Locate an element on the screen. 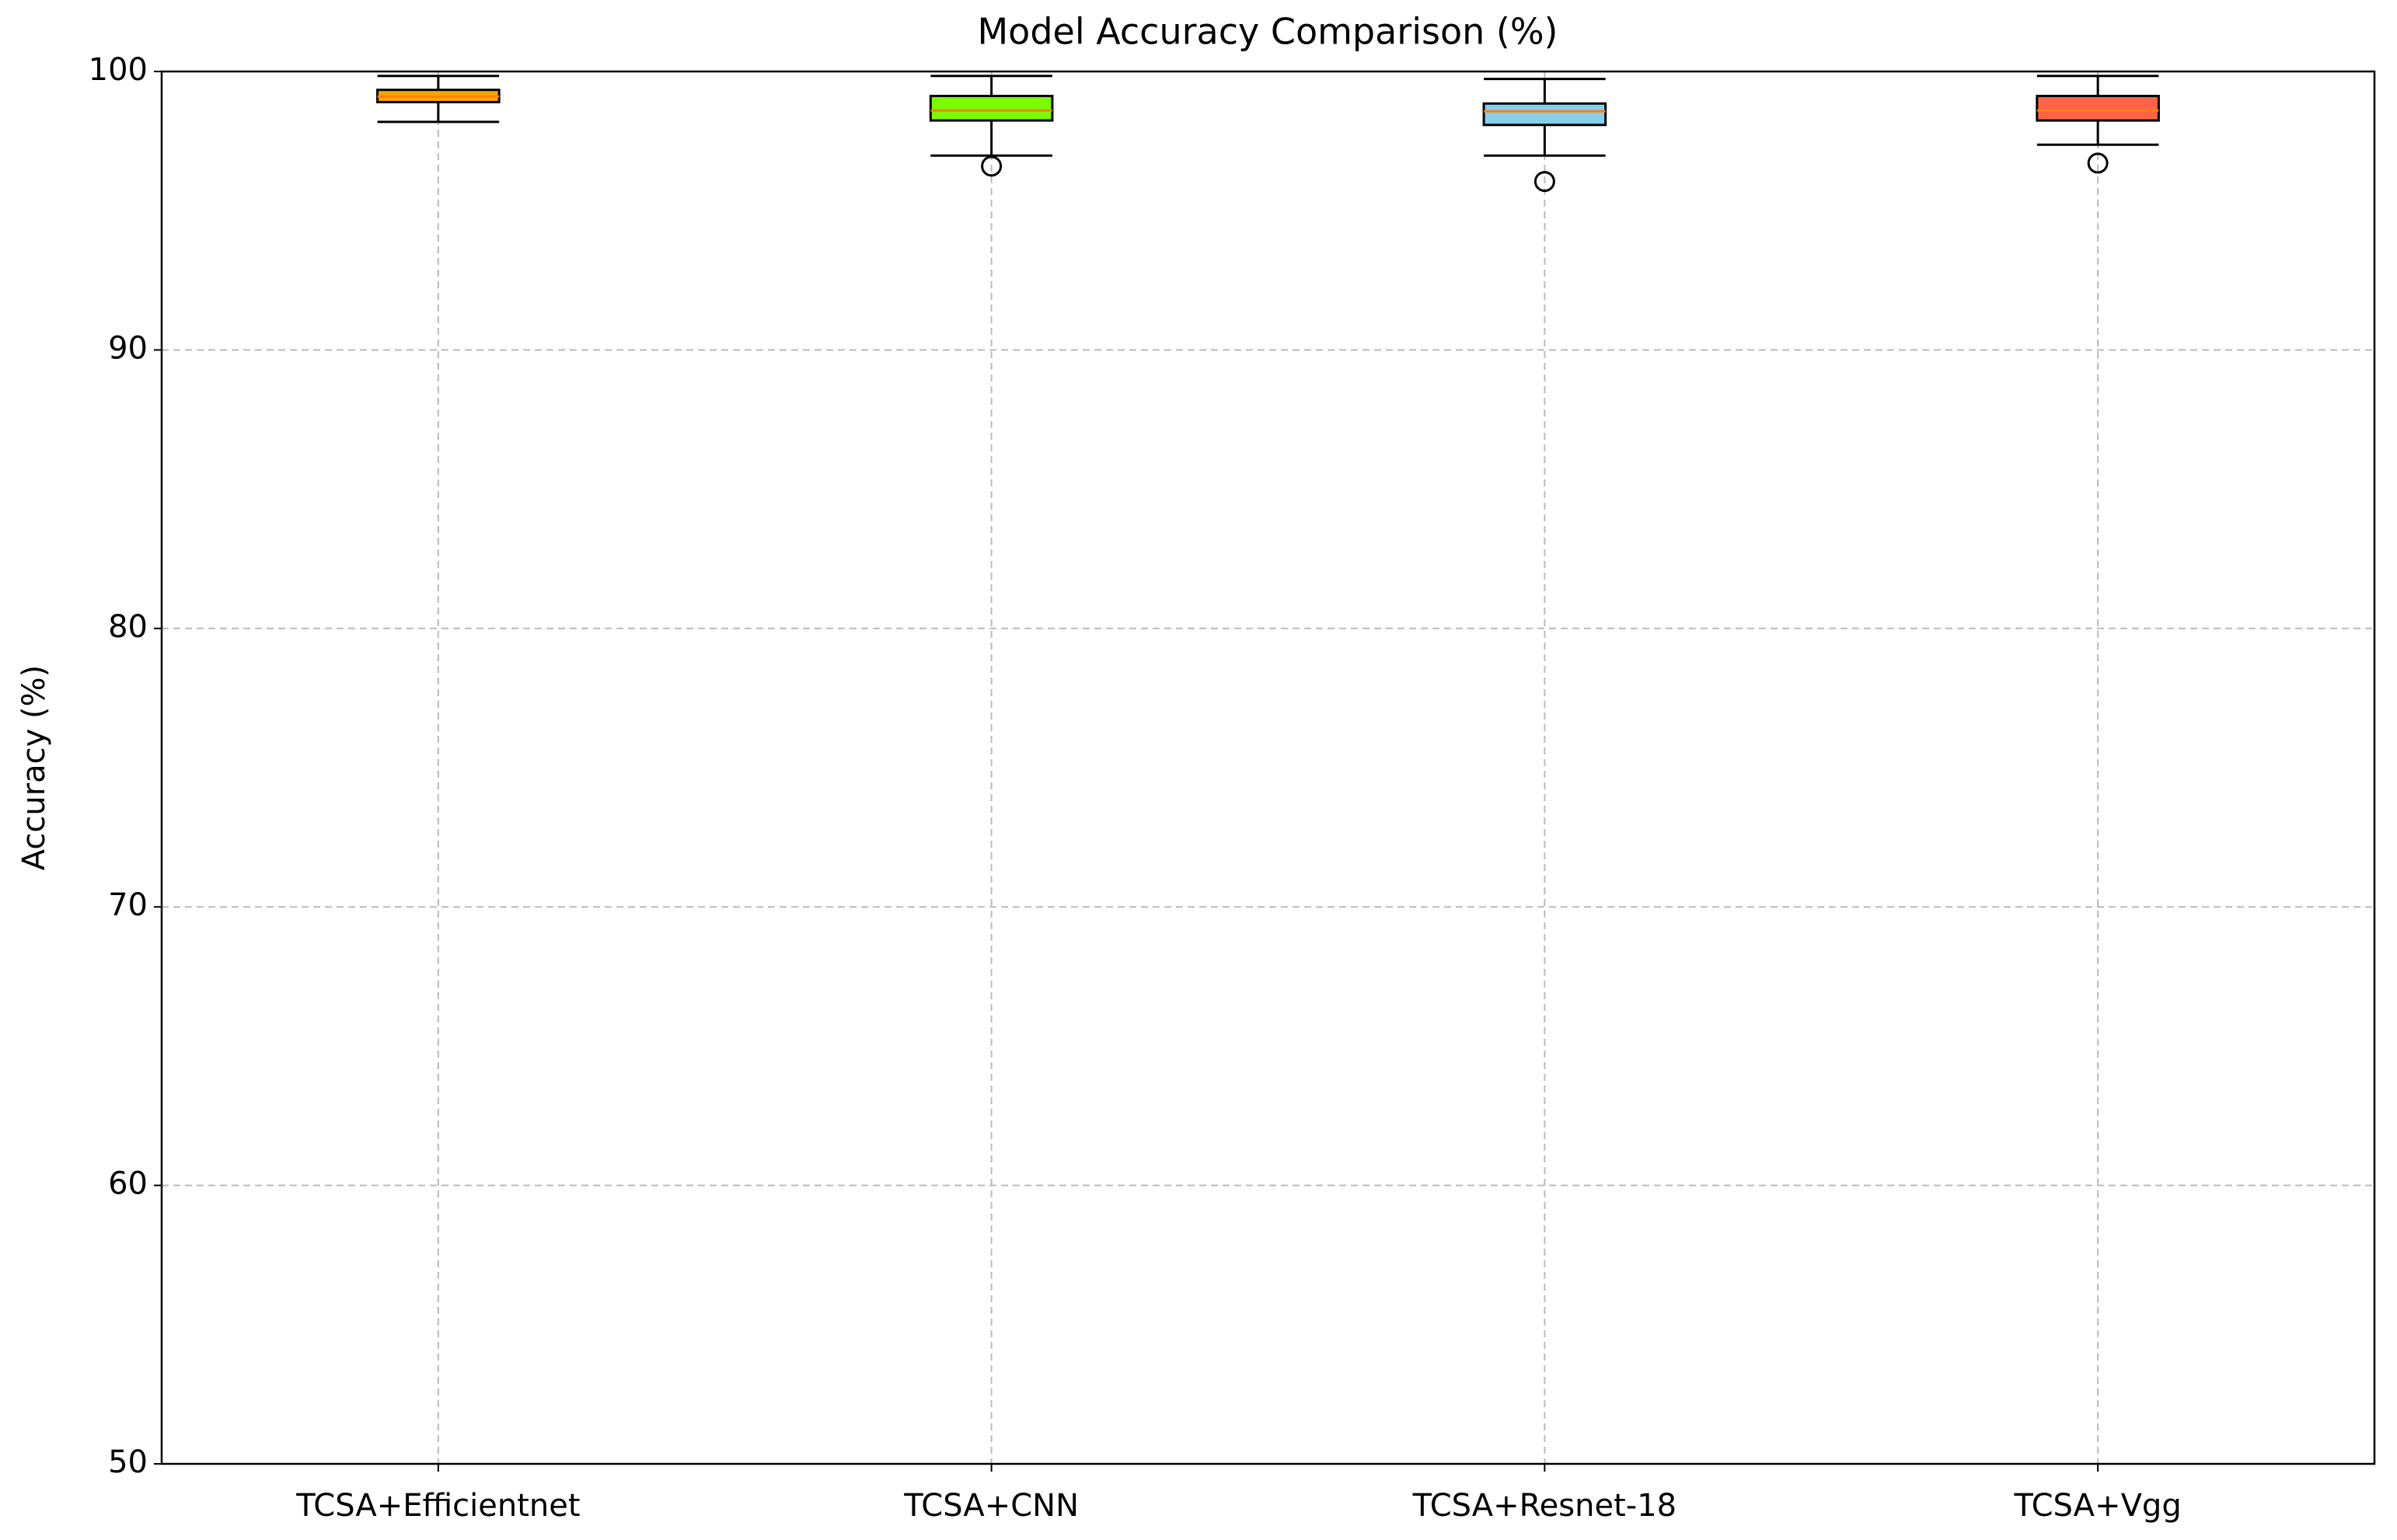 This screenshot has width=2397, height=1540. y-tick-label: 70 is located at coordinates (128, 905).